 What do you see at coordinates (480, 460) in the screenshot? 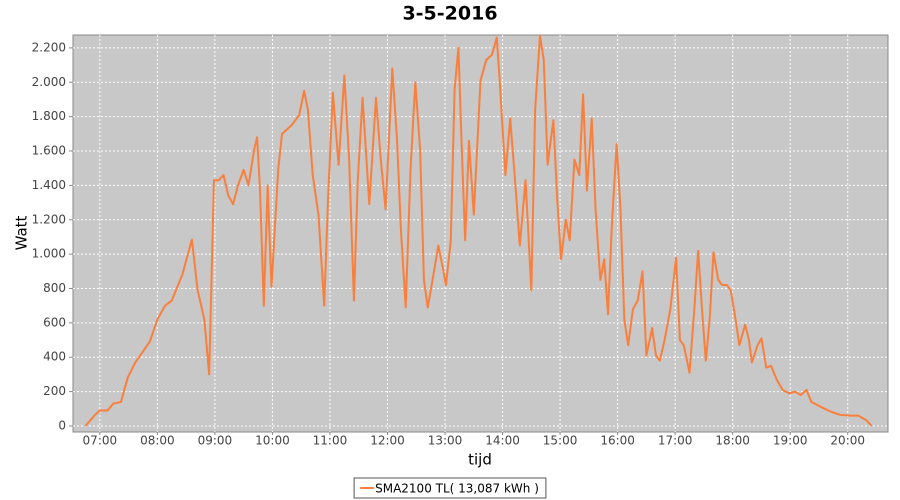
I see `x-axis-label: tijd` at bounding box center [480, 460].